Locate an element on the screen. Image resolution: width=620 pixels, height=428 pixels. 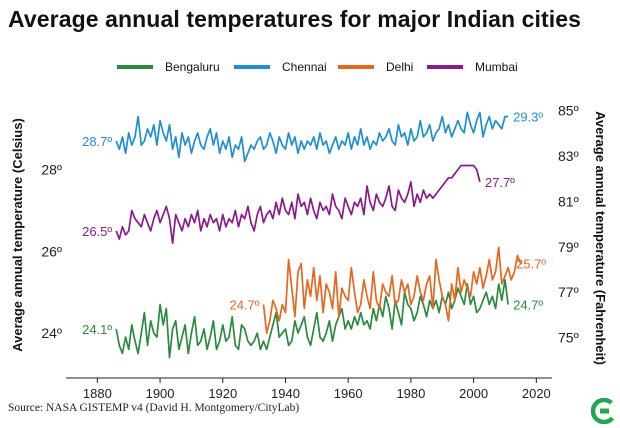
x-tick-label: 2000 is located at coordinates (473, 393).